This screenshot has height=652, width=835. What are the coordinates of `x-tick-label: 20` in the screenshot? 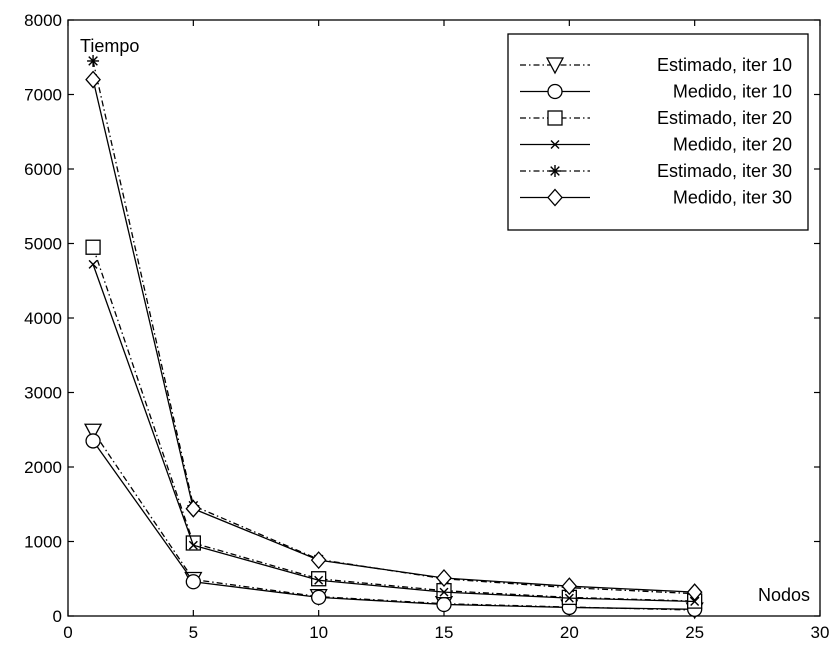 It's located at (569, 632).